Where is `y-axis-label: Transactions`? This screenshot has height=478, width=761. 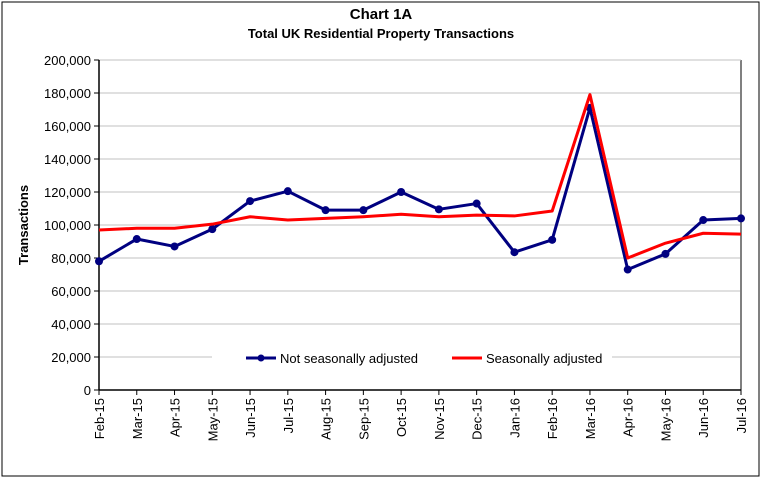
y-axis-label: Transactions is located at coordinates (23, 225).